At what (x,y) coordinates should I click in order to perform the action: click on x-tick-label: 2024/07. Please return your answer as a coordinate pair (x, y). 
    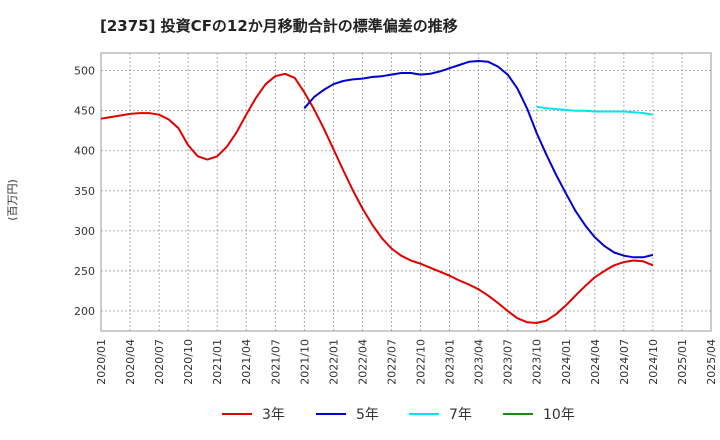
    Looking at the image, I should click on (624, 362).